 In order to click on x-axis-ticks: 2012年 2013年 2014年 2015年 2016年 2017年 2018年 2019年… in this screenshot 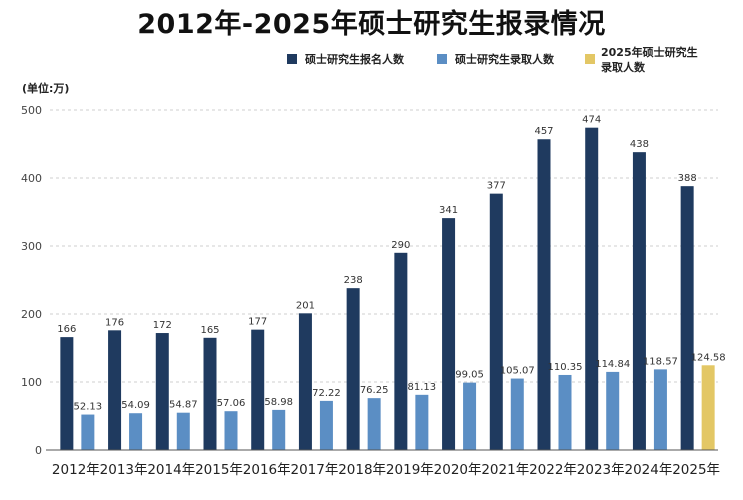, I will do `click(386, 470)`.